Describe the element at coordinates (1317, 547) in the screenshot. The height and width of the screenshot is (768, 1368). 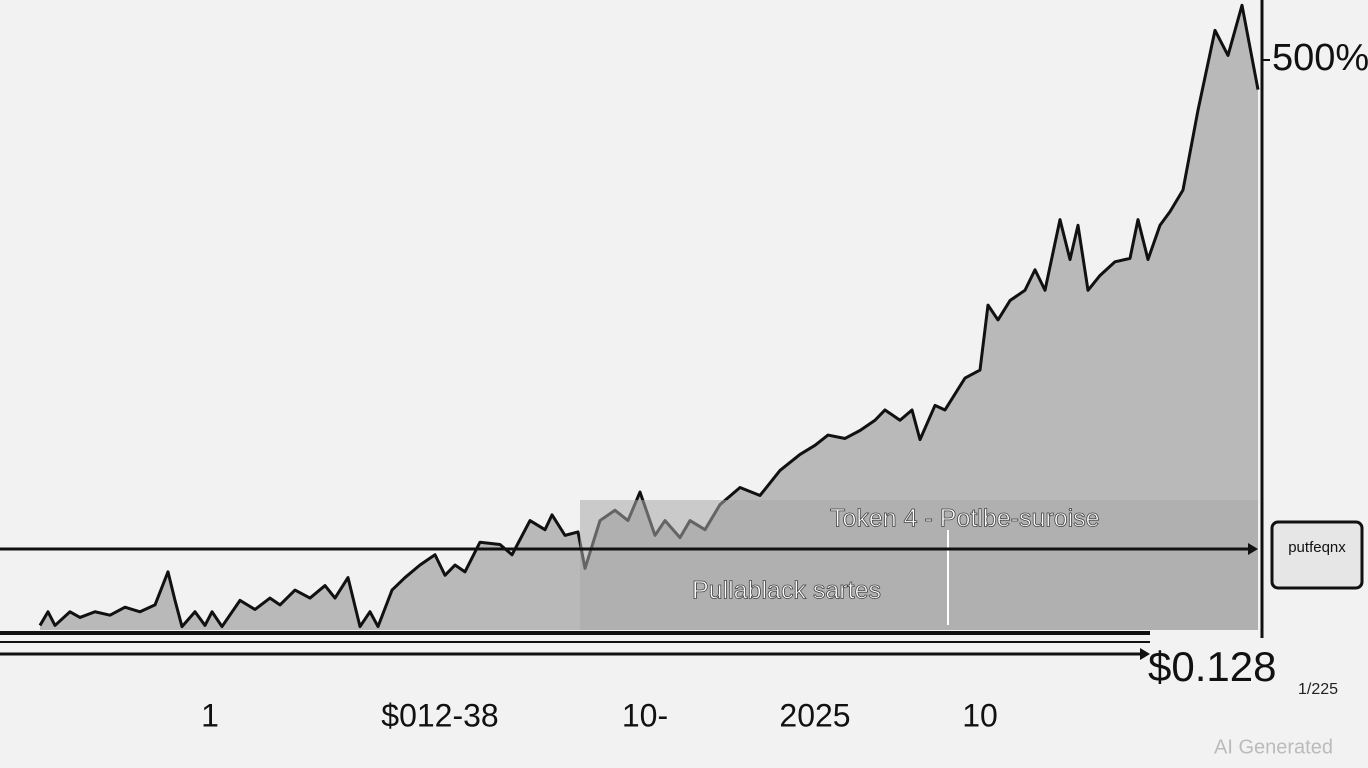
I see `annotation: putfeqnx` at that location.